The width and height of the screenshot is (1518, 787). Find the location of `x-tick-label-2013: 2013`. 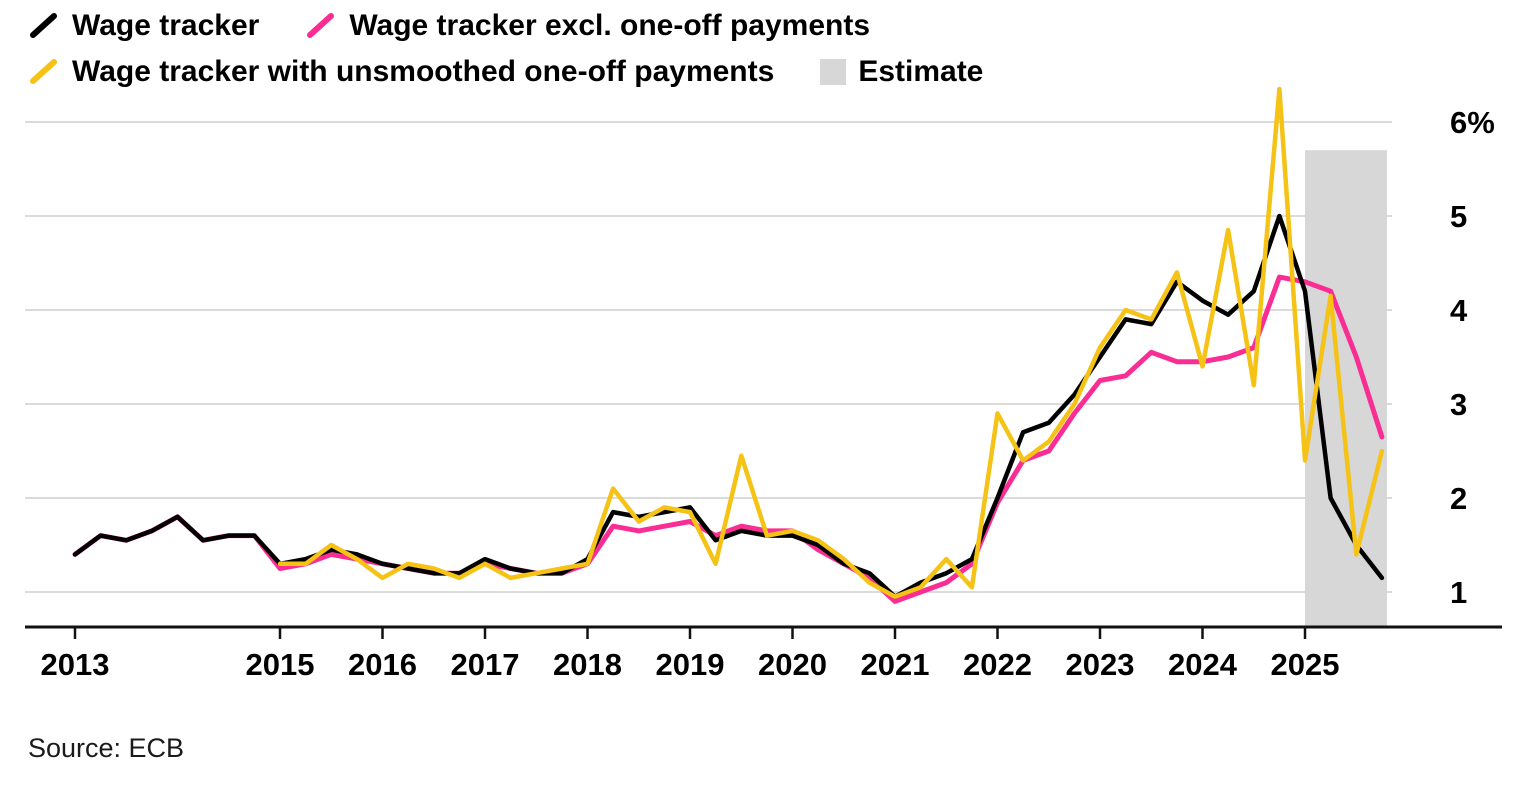

x-tick-label-2013: 2013 is located at coordinates (75, 664).